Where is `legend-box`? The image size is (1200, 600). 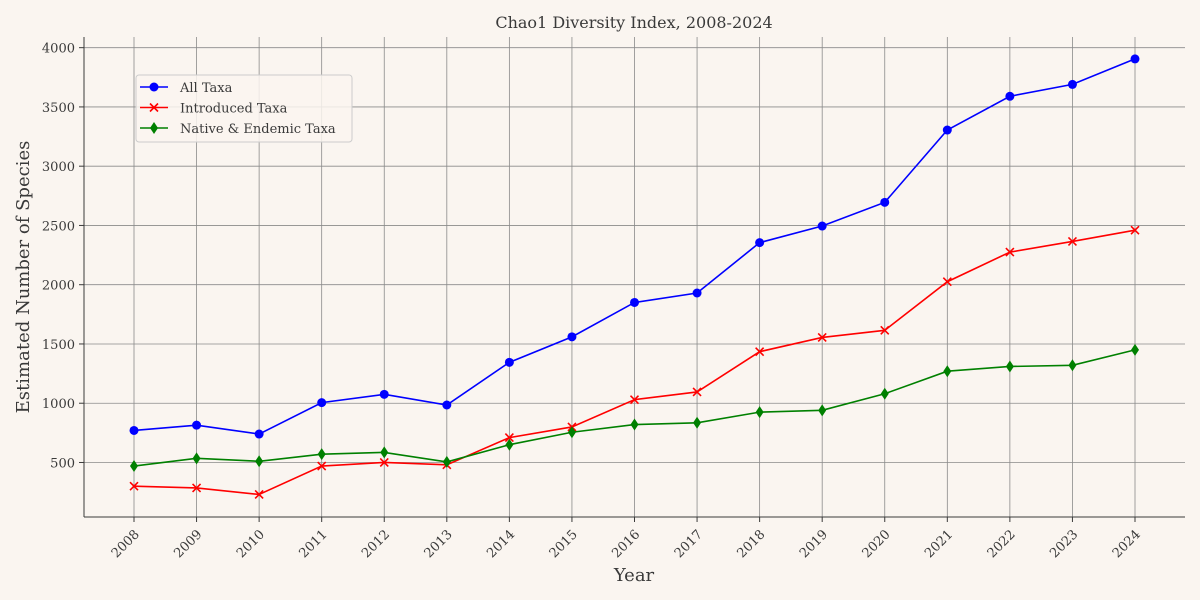 legend-box is located at coordinates (244, 108).